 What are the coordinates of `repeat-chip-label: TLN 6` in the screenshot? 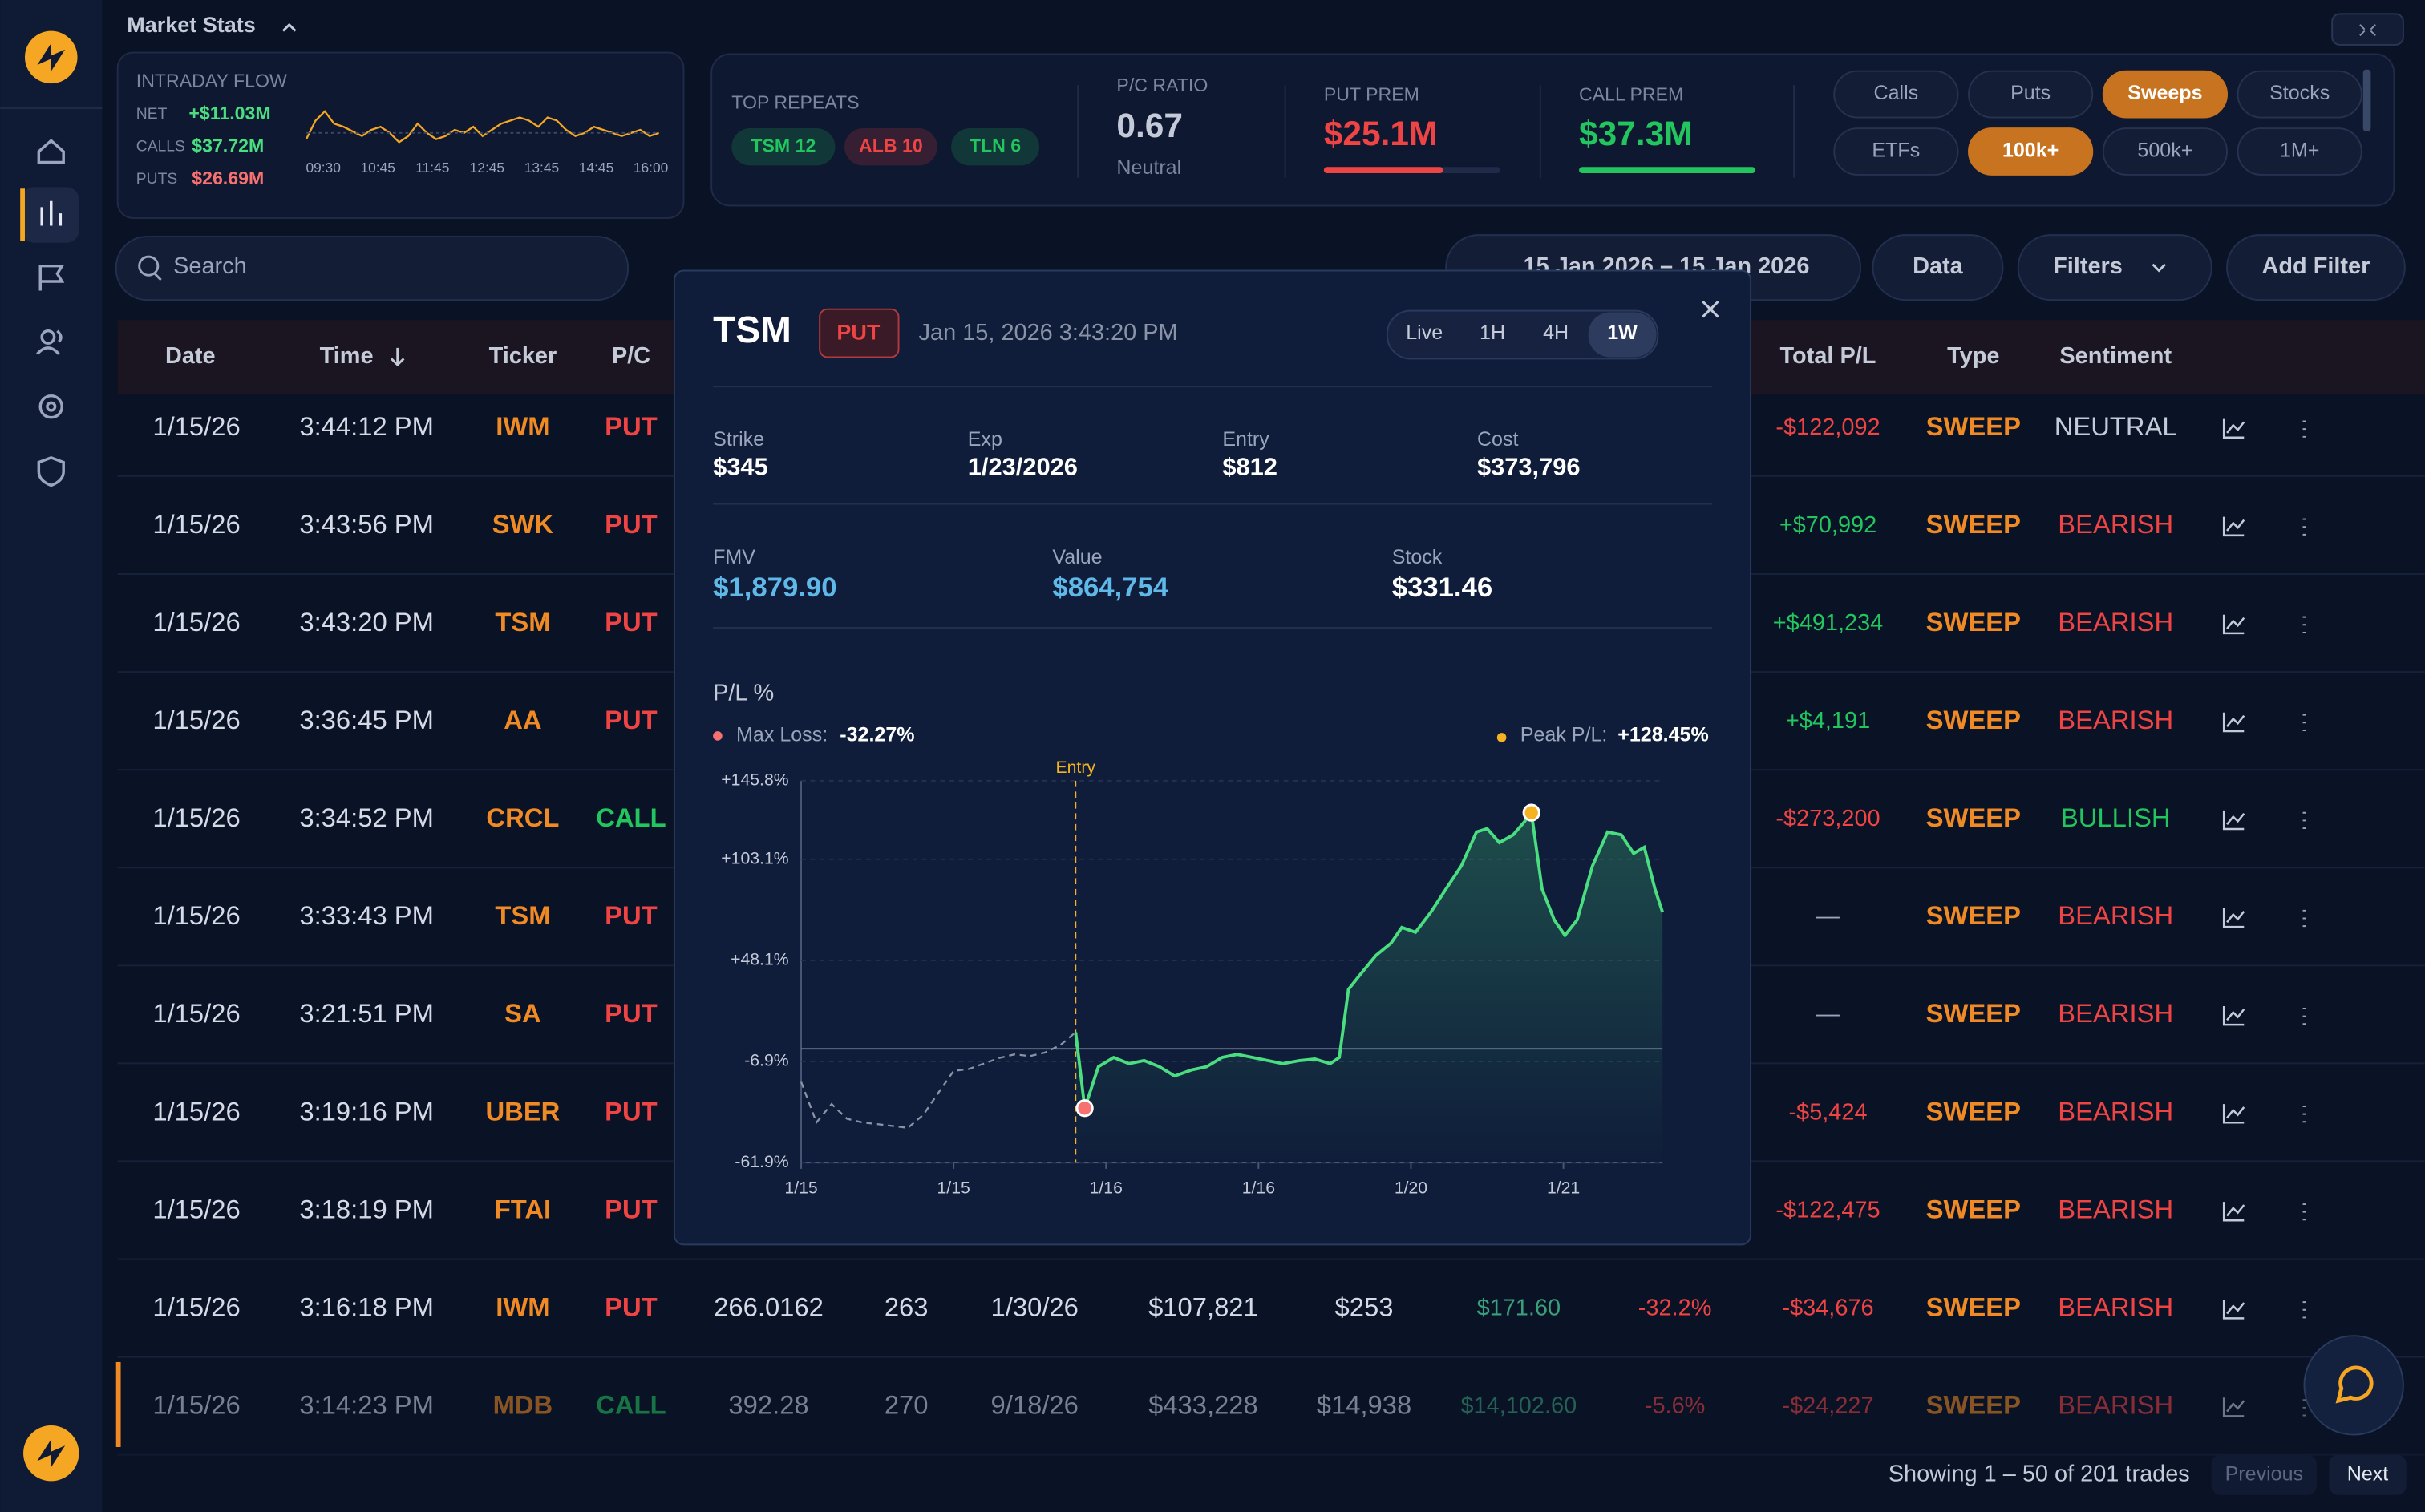 It's located at (995, 145).